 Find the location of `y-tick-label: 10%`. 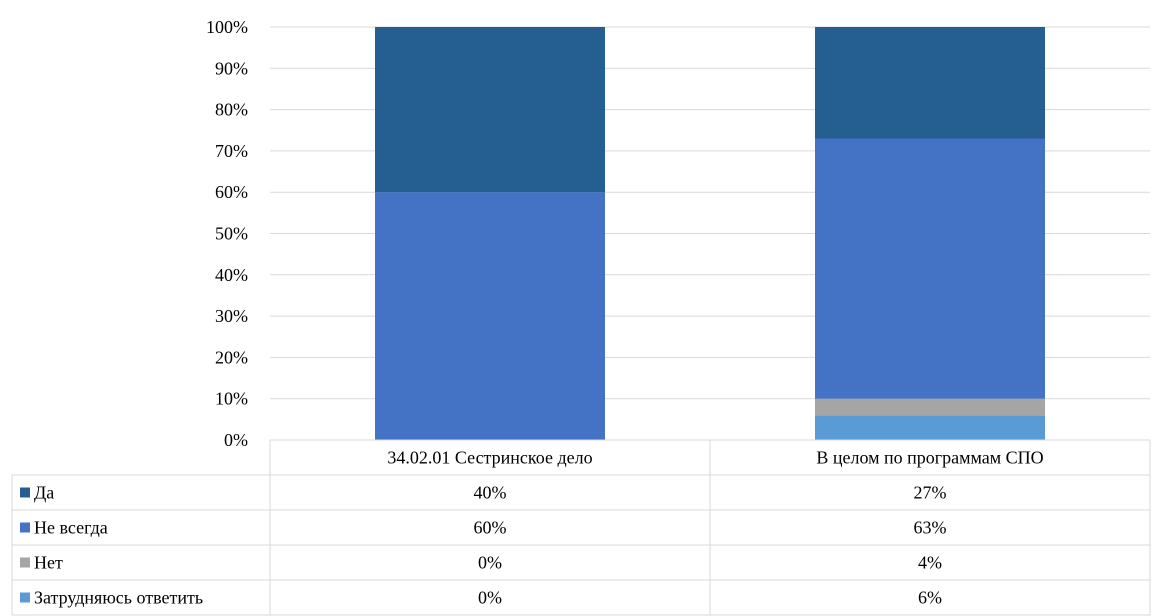

y-tick-label: 10% is located at coordinates (231, 399).